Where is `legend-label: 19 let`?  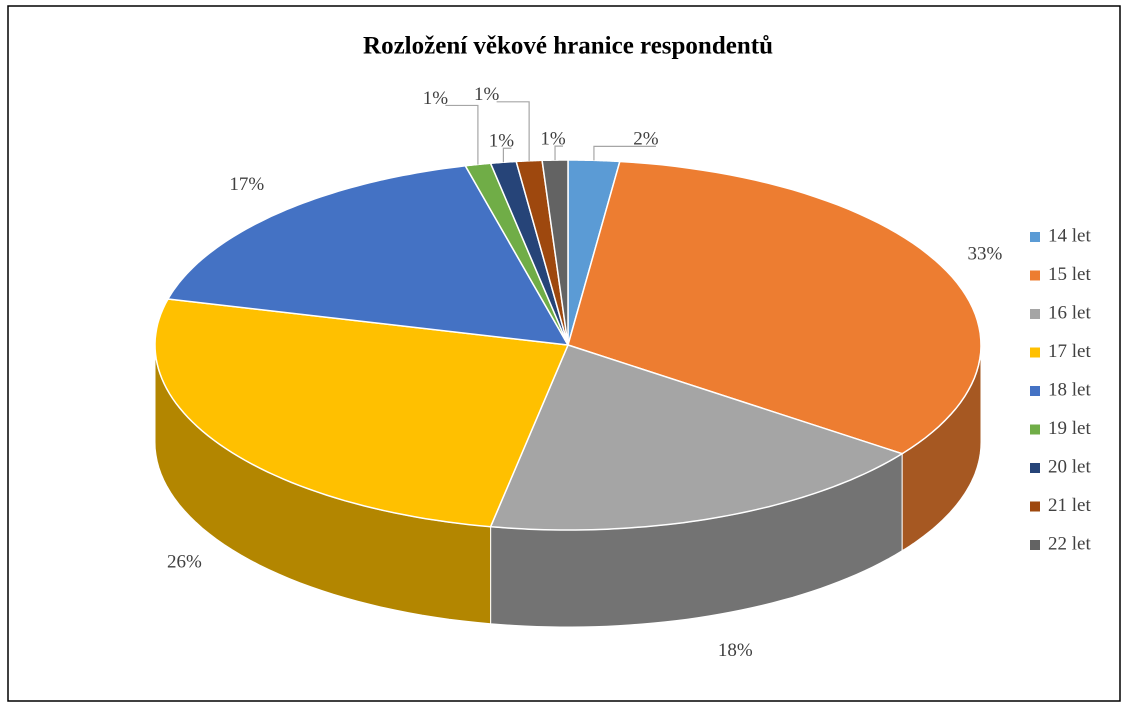 legend-label: 19 let is located at coordinates (1069, 428).